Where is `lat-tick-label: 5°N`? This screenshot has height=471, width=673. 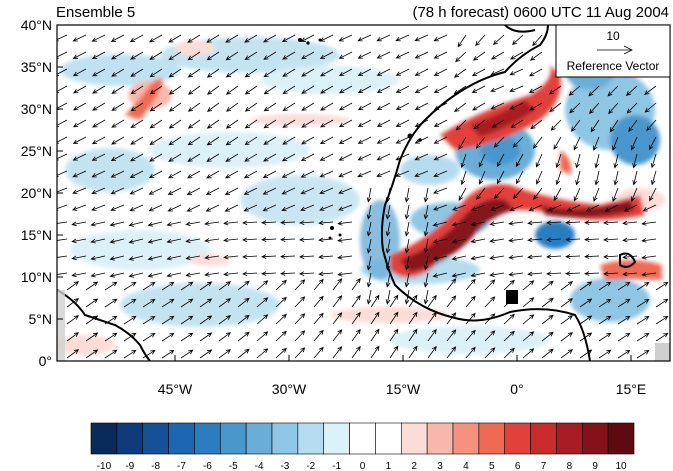
lat-tick-label: 5°N is located at coordinates (41, 319).